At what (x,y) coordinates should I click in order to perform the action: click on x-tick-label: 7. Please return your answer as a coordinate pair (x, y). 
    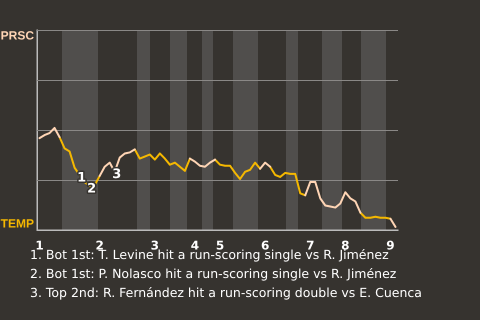
    Looking at the image, I should click on (310, 245).